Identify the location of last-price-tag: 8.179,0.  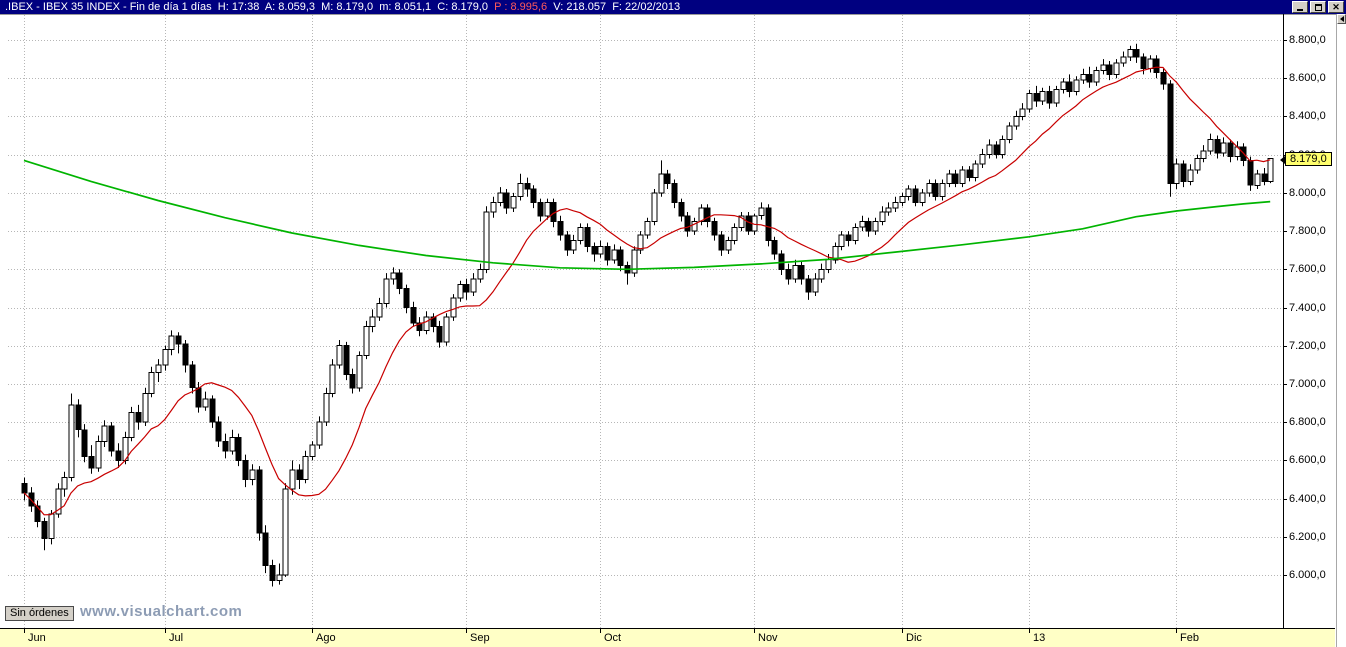
(1306, 159).